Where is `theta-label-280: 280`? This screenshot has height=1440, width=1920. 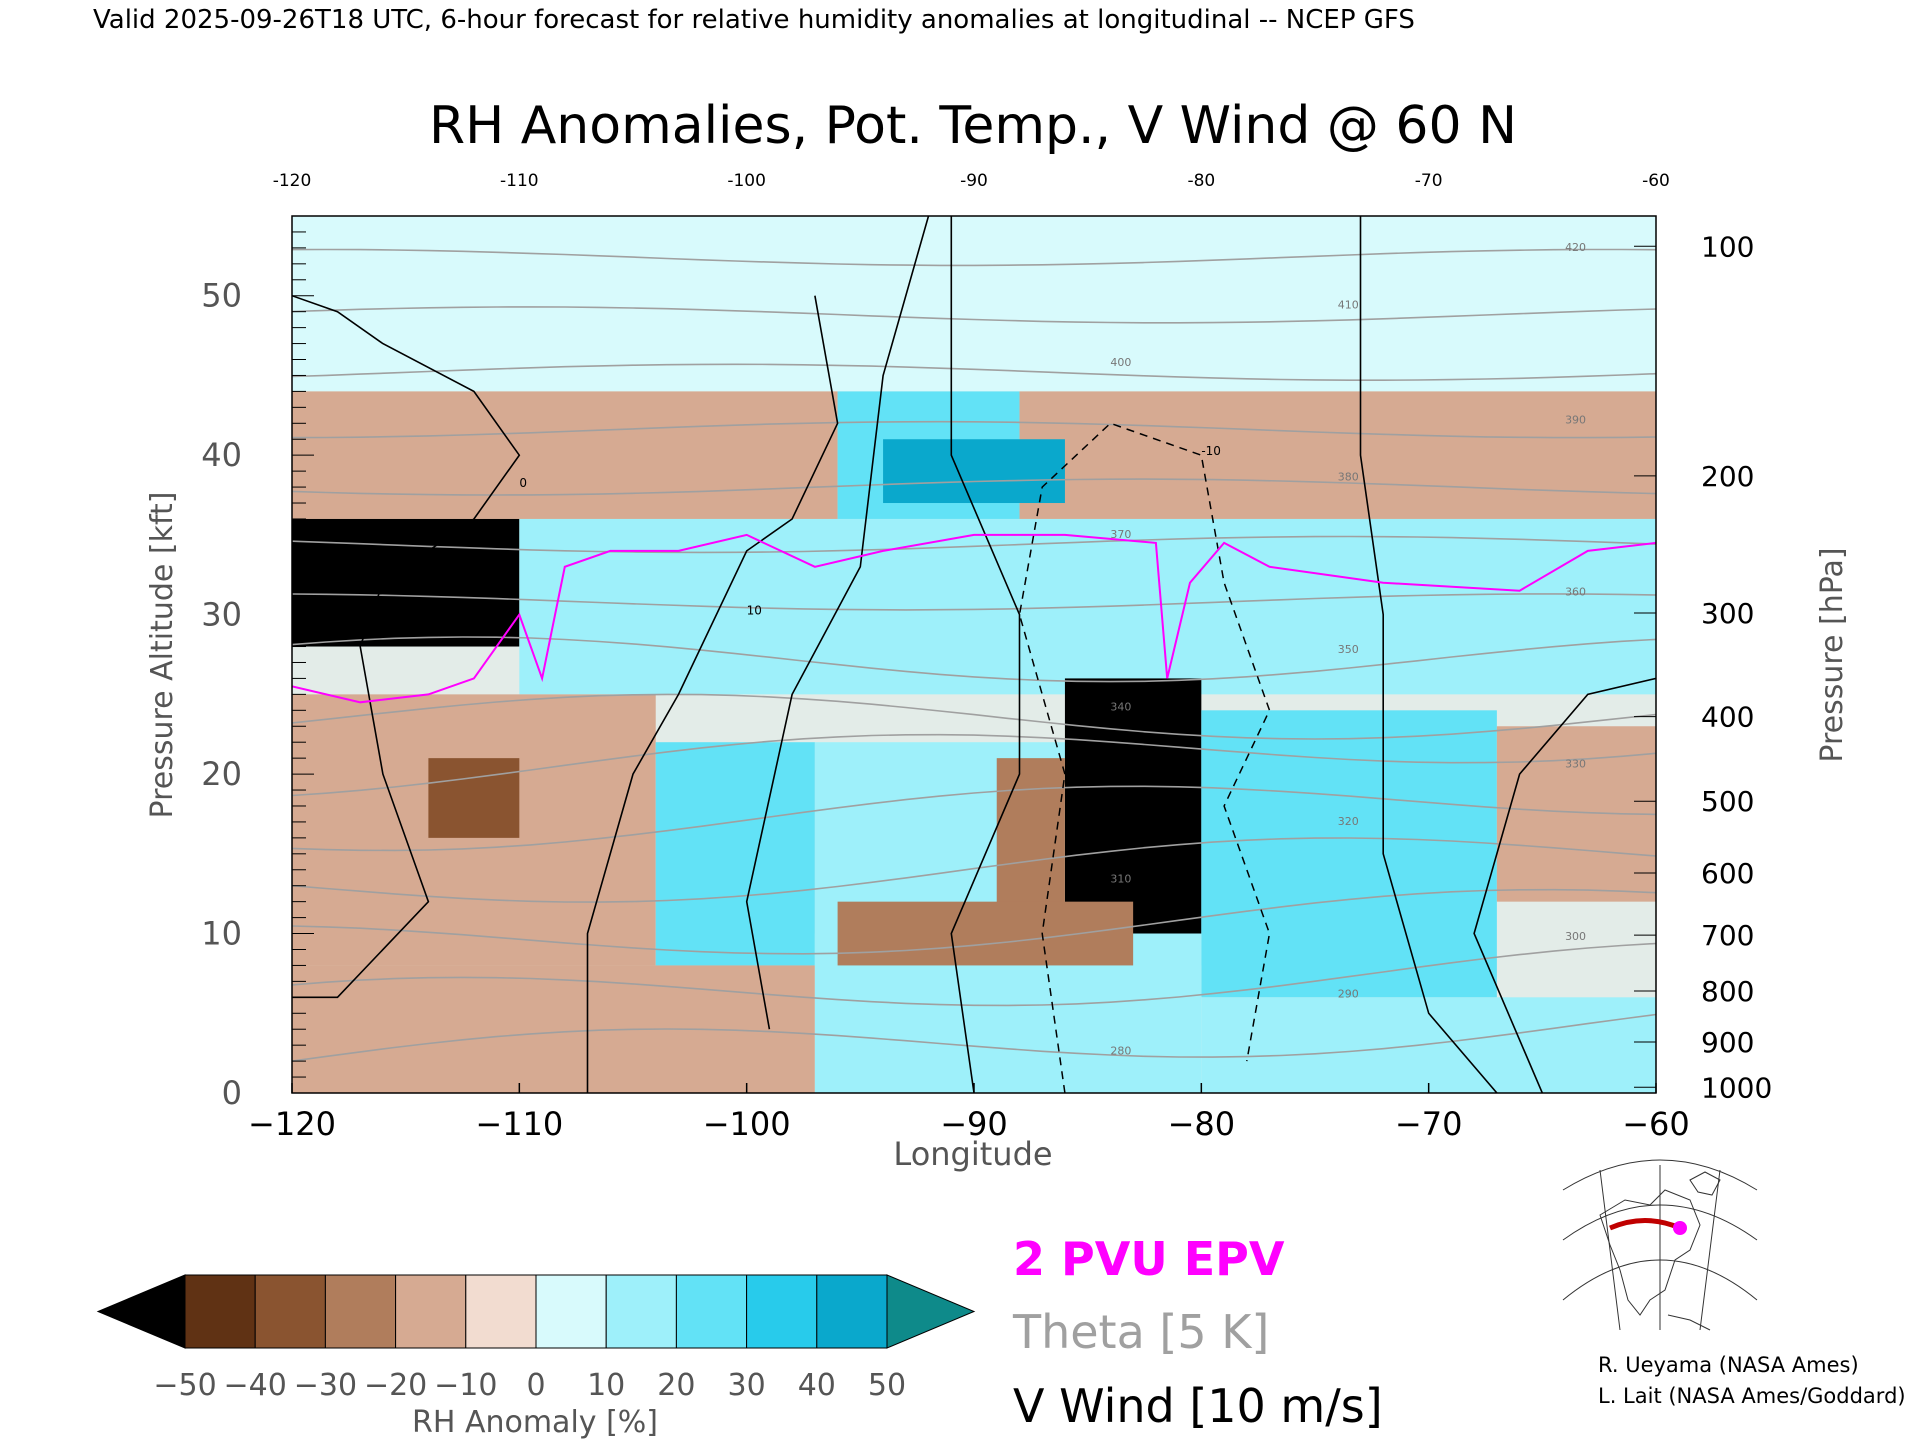 theta-label-280: 280 is located at coordinates (1120, 1051).